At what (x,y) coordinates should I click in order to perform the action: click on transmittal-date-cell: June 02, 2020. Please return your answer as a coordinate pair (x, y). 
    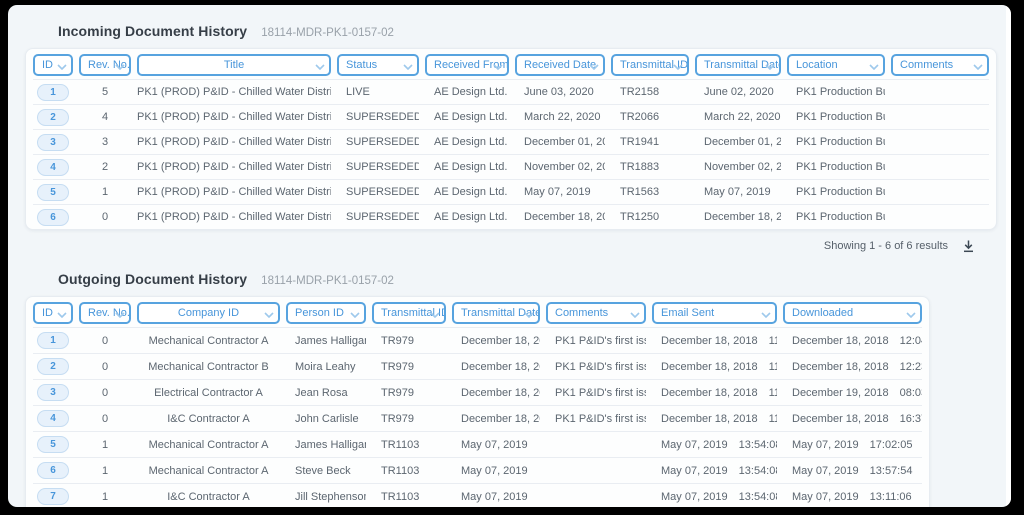
    Looking at the image, I should click on (739, 92).